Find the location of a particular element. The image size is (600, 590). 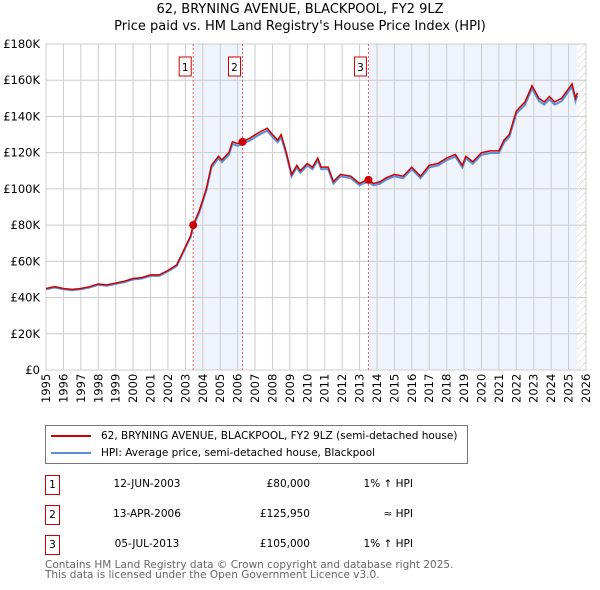

x-tick-label: 2023 is located at coordinates (534, 388).